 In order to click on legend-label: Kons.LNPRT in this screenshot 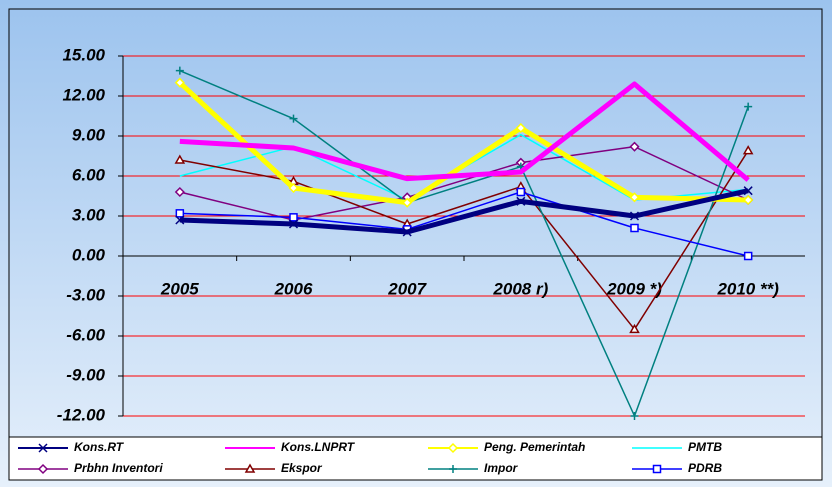, I will do `click(318, 447)`.